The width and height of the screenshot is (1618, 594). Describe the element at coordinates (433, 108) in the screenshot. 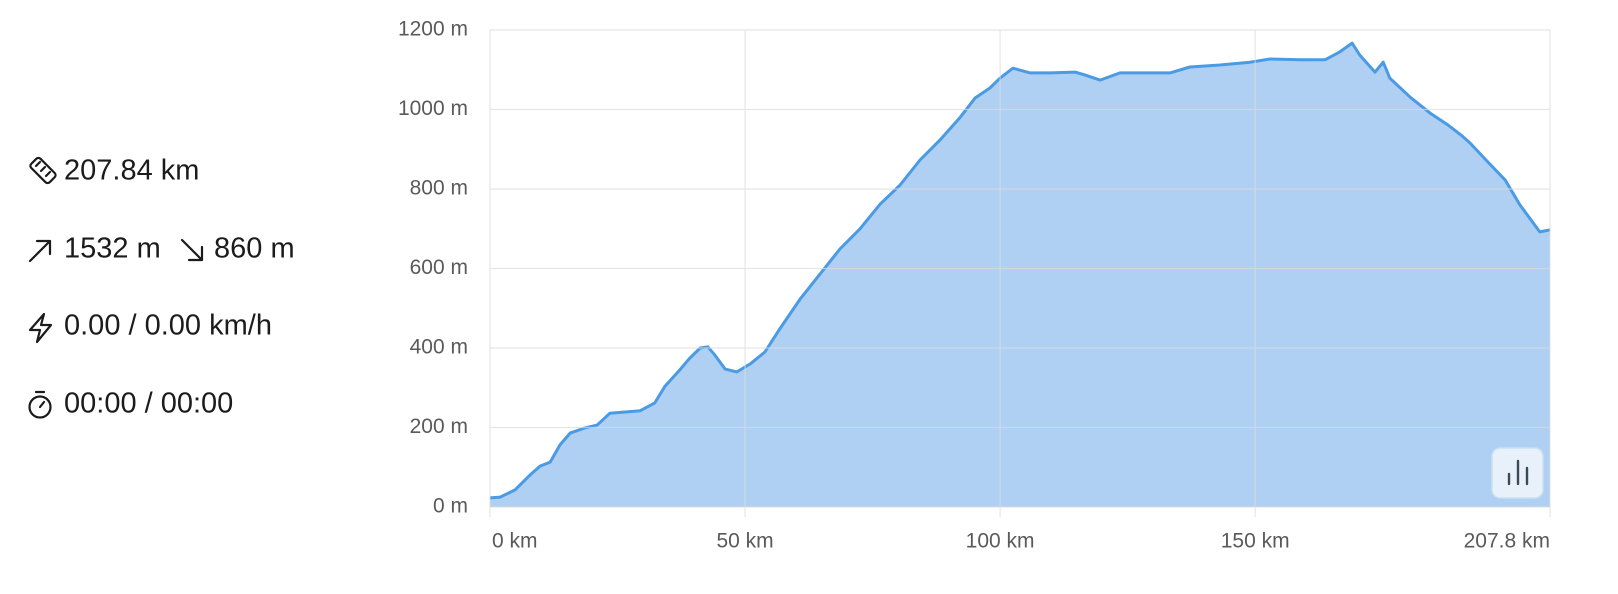

I see `y-tick-label: 1000 m` at that location.